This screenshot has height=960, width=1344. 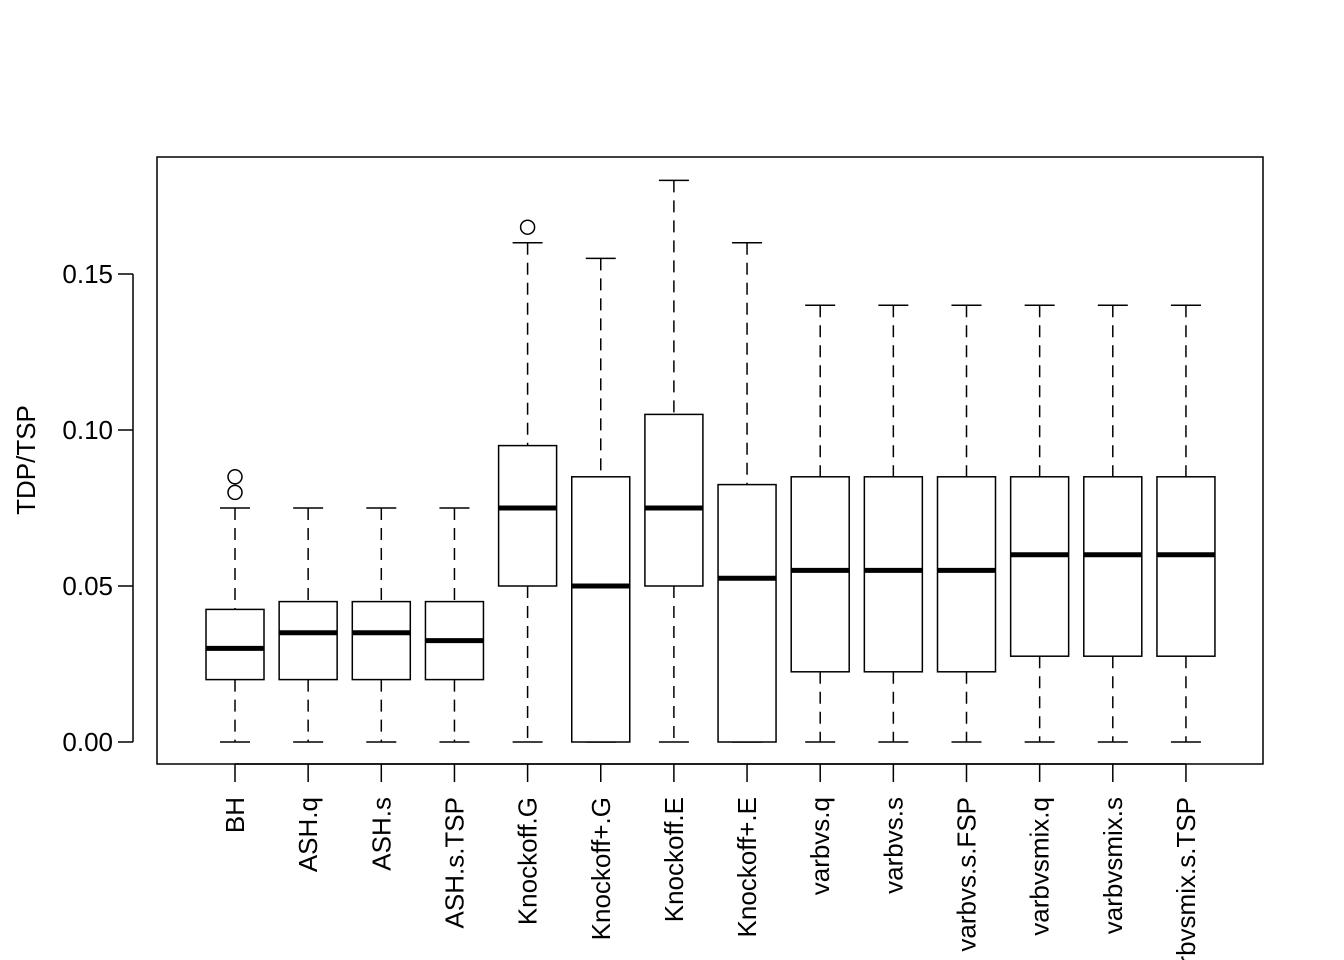 What do you see at coordinates (674, 859) in the screenshot?
I see `x-tick-label: Knockoff.E` at bounding box center [674, 859].